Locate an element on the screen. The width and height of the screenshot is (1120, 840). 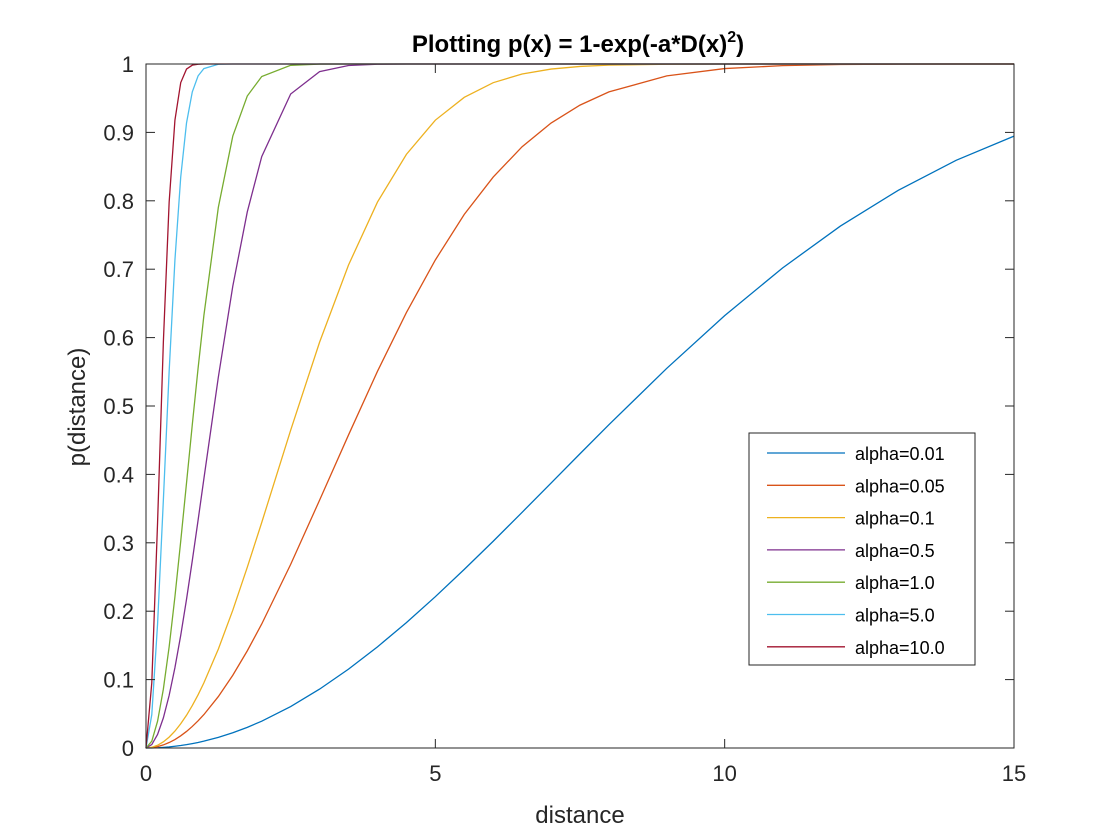
legend-label-5: alpha=1.0 is located at coordinates (895, 583).